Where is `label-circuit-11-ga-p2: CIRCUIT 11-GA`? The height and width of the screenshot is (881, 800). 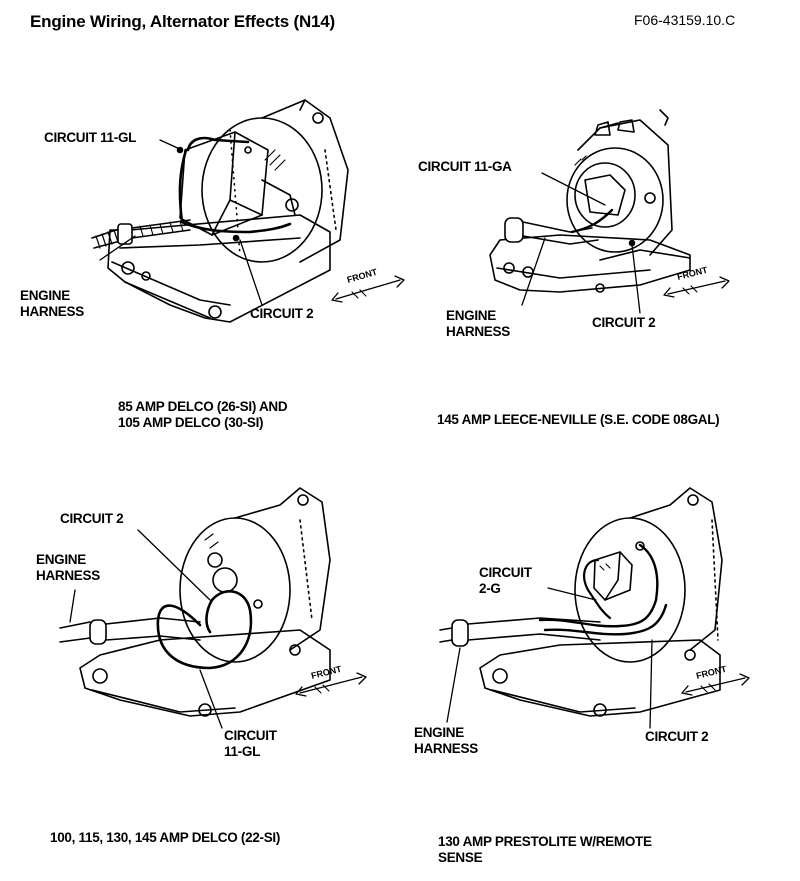 label-circuit-11-ga-p2: CIRCUIT 11-GA is located at coordinates (465, 166).